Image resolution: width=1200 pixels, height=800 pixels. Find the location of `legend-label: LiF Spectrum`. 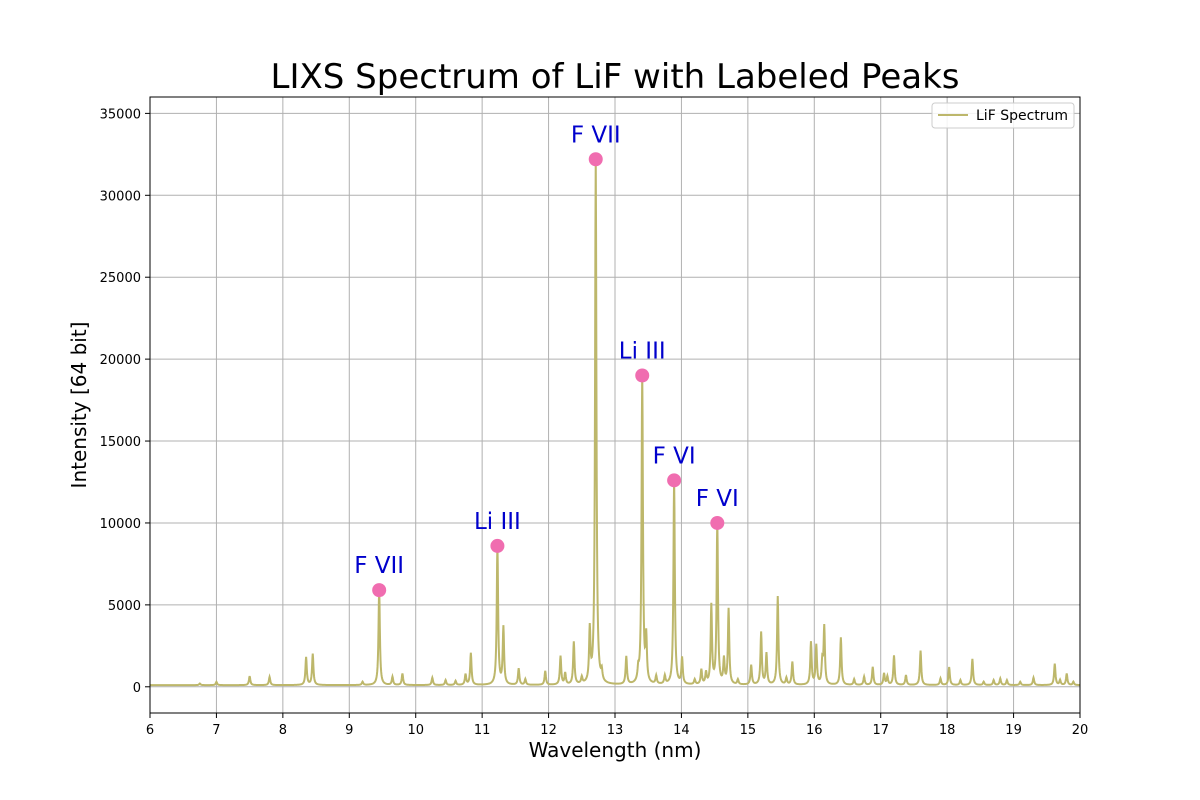

legend-label: LiF Spectrum is located at coordinates (1022, 116).